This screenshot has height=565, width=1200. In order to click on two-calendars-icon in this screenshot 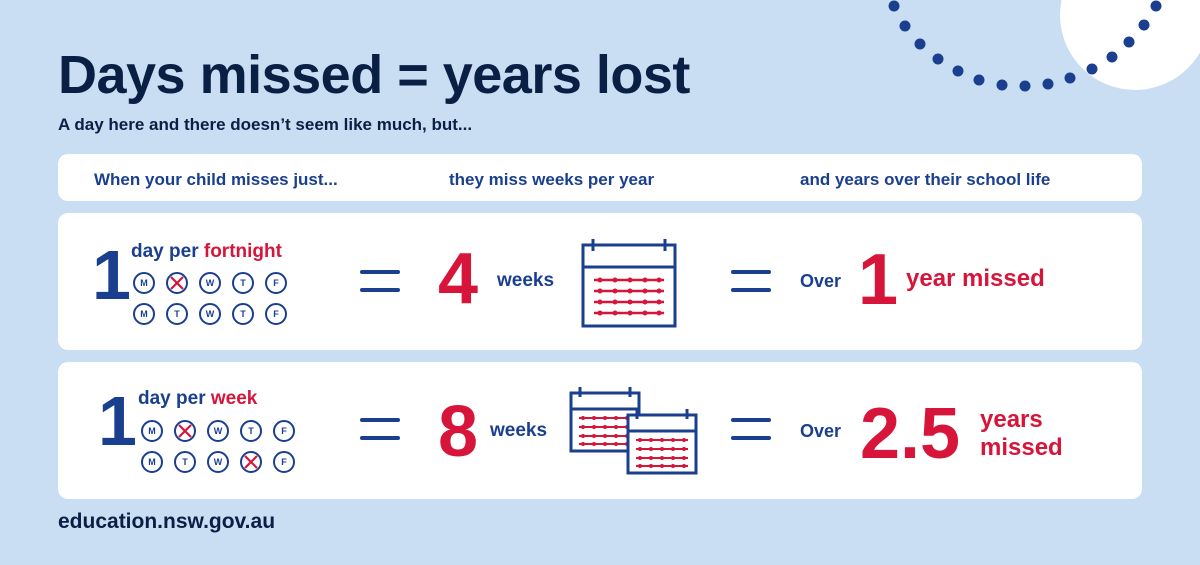, I will do `click(633, 431)`.